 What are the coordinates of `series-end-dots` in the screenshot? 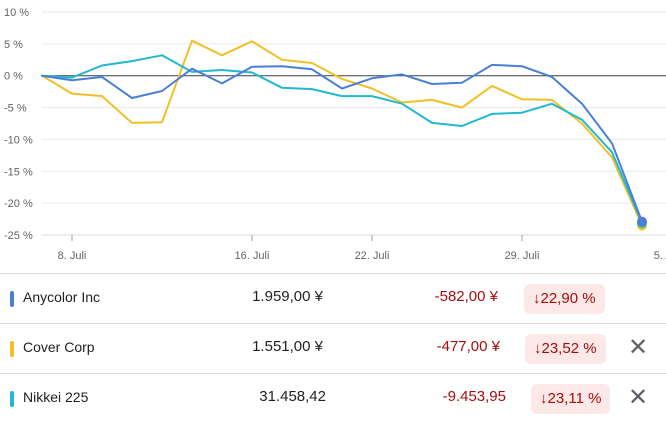 It's located at (642, 223).